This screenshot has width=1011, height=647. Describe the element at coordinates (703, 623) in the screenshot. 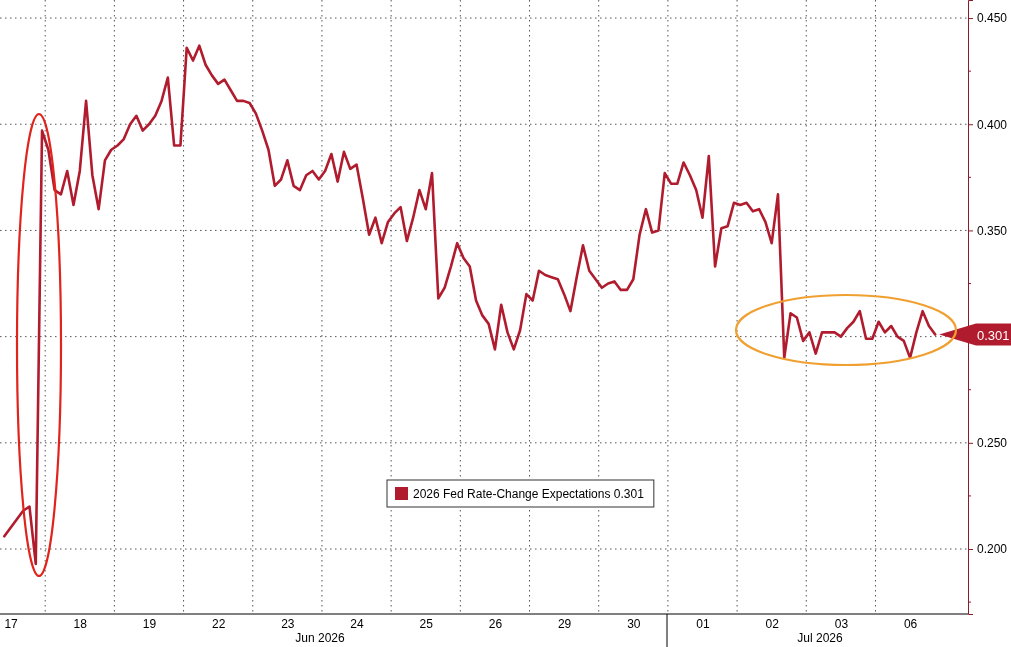

I see `x-tick-label: 01` at that location.